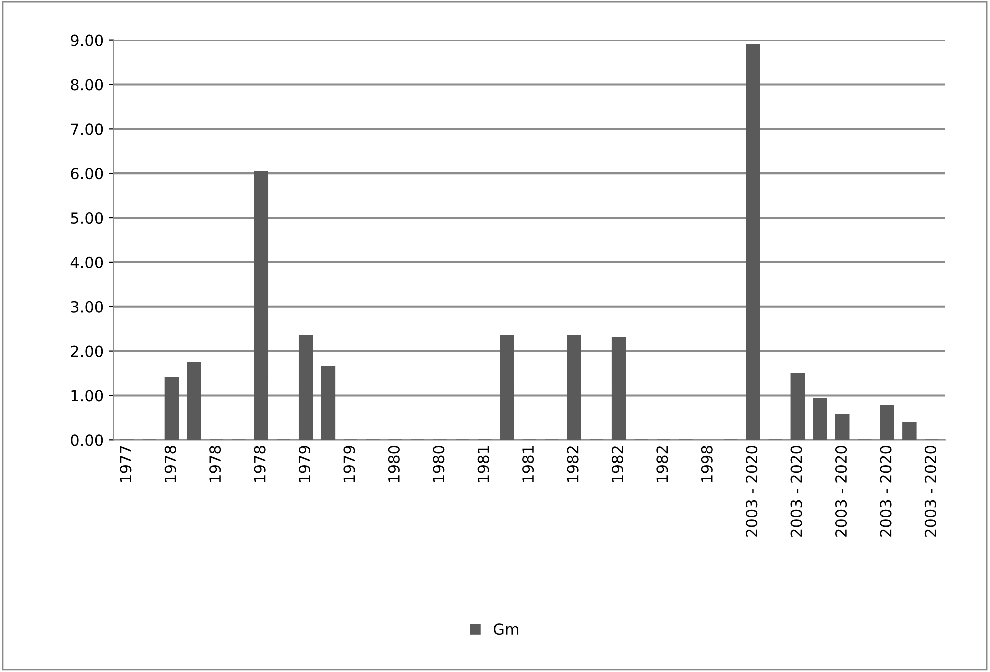 The image size is (990, 672). Describe the element at coordinates (126, 464) in the screenshot. I see `x-tick-label: 1977` at that location.